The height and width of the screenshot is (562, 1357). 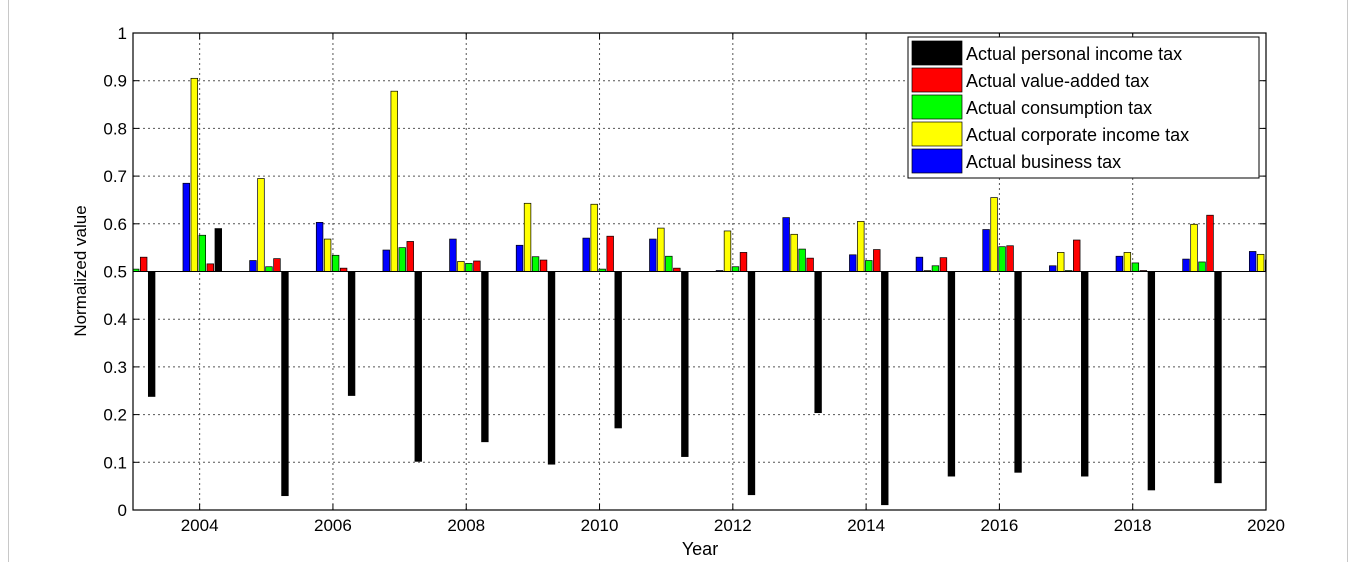 I want to click on y-tick-label: 0.9, so click(x=115, y=81).